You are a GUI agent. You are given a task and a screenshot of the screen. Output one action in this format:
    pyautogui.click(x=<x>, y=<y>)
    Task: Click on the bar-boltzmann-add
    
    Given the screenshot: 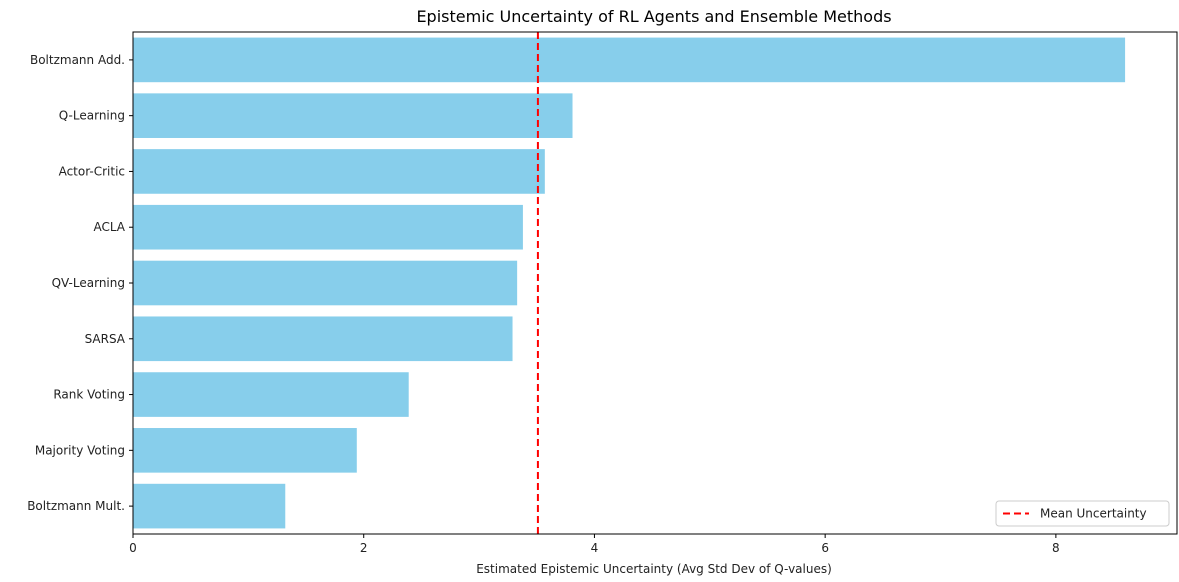 What is the action you would take?
    pyautogui.click(x=629, y=60)
    